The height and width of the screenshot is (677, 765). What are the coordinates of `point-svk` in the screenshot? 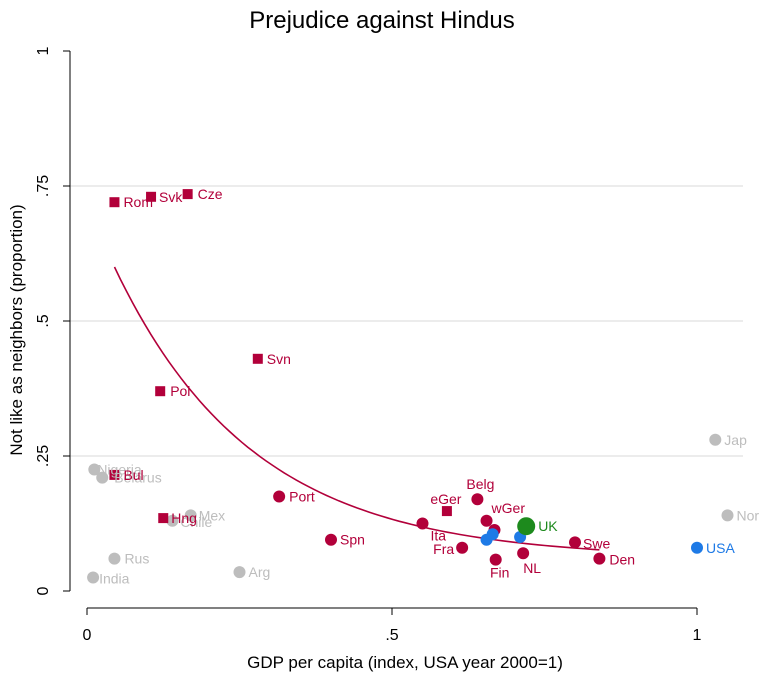 It's located at (151, 196).